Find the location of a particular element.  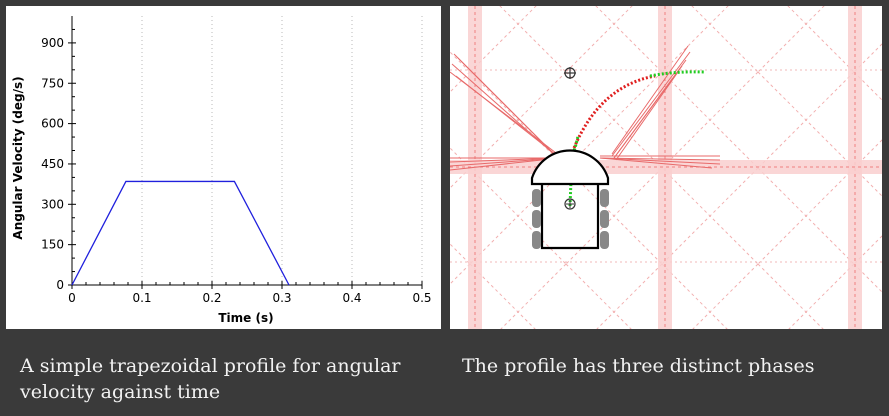

robot-wheels is located at coordinates (570, 219).